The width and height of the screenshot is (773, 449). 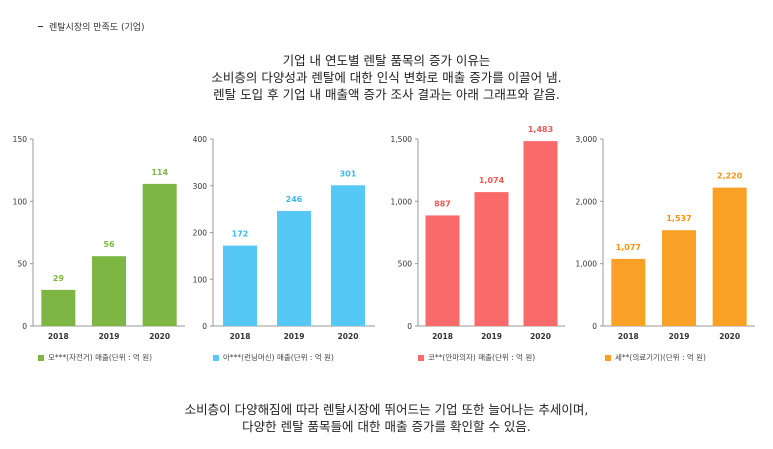 What do you see at coordinates (200, 186) in the screenshot?
I see `y-tick-label: 300` at bounding box center [200, 186].